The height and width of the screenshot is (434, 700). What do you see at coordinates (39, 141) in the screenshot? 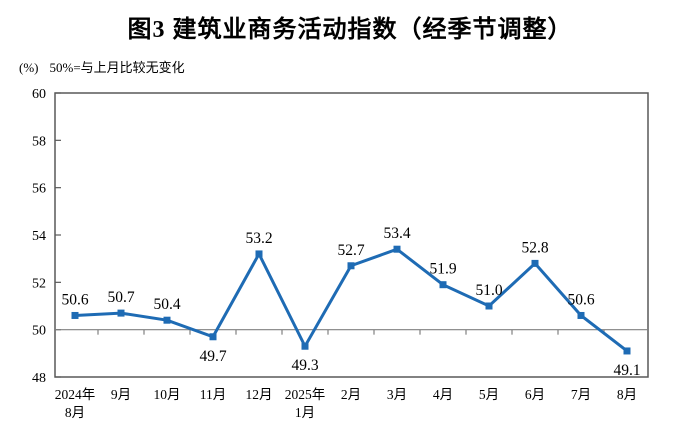
I see `y-axis-label: 58` at bounding box center [39, 141].